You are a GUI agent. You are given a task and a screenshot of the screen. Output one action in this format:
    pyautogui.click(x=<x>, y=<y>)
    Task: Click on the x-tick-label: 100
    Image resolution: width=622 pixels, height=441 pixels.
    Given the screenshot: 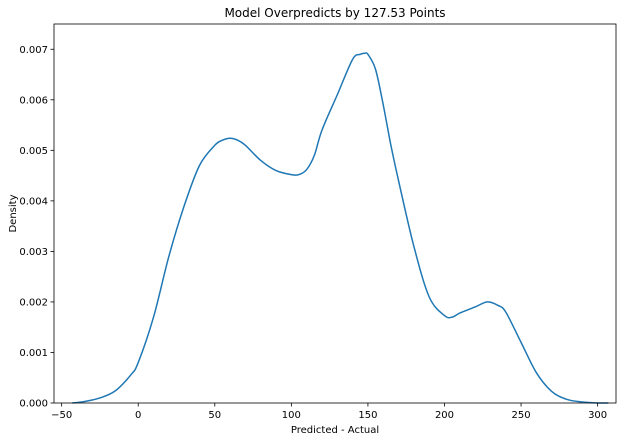 What is the action you would take?
    pyautogui.click(x=291, y=415)
    